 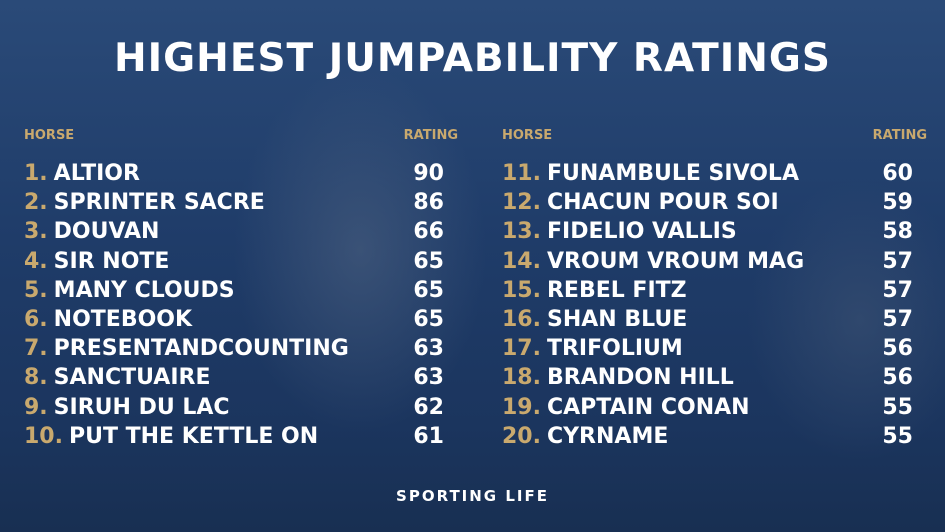 What do you see at coordinates (585, 436) in the screenshot?
I see `horse-cell: 20. CYRNAME` at bounding box center [585, 436].